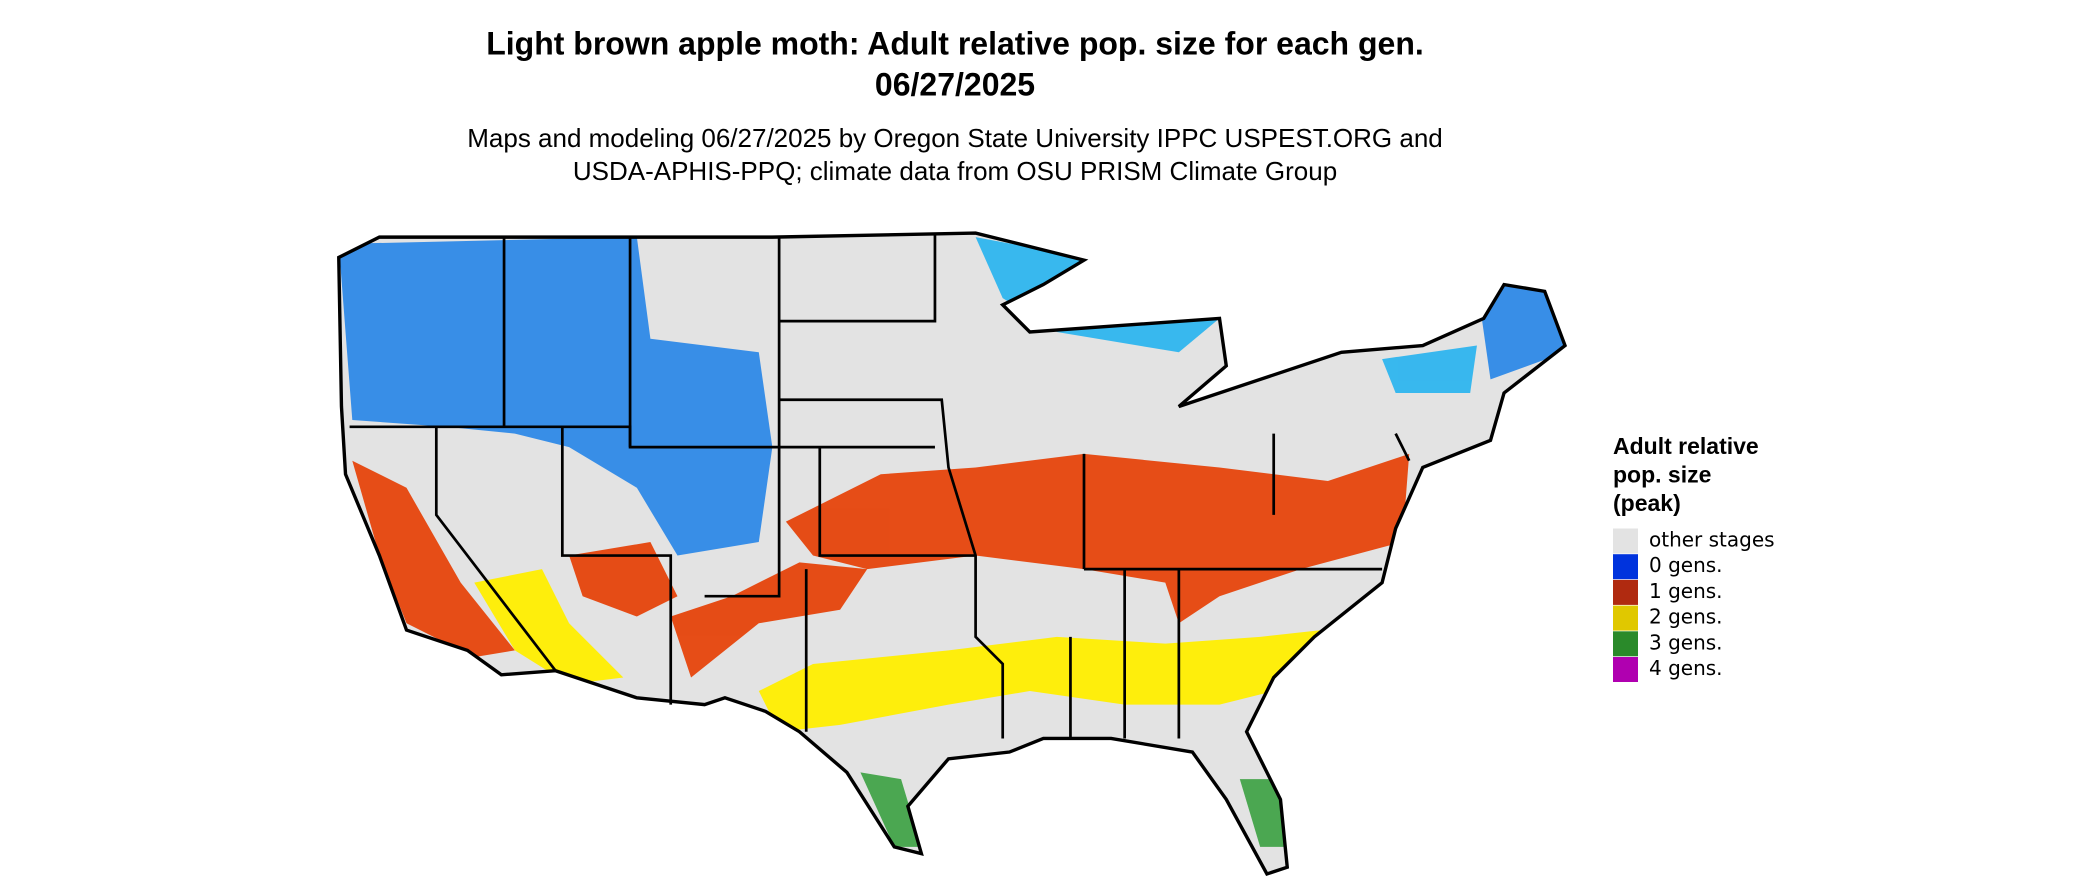 This screenshot has width=2100, height=892. I want to click on legend-title: Adult relative, so click(1686, 446).